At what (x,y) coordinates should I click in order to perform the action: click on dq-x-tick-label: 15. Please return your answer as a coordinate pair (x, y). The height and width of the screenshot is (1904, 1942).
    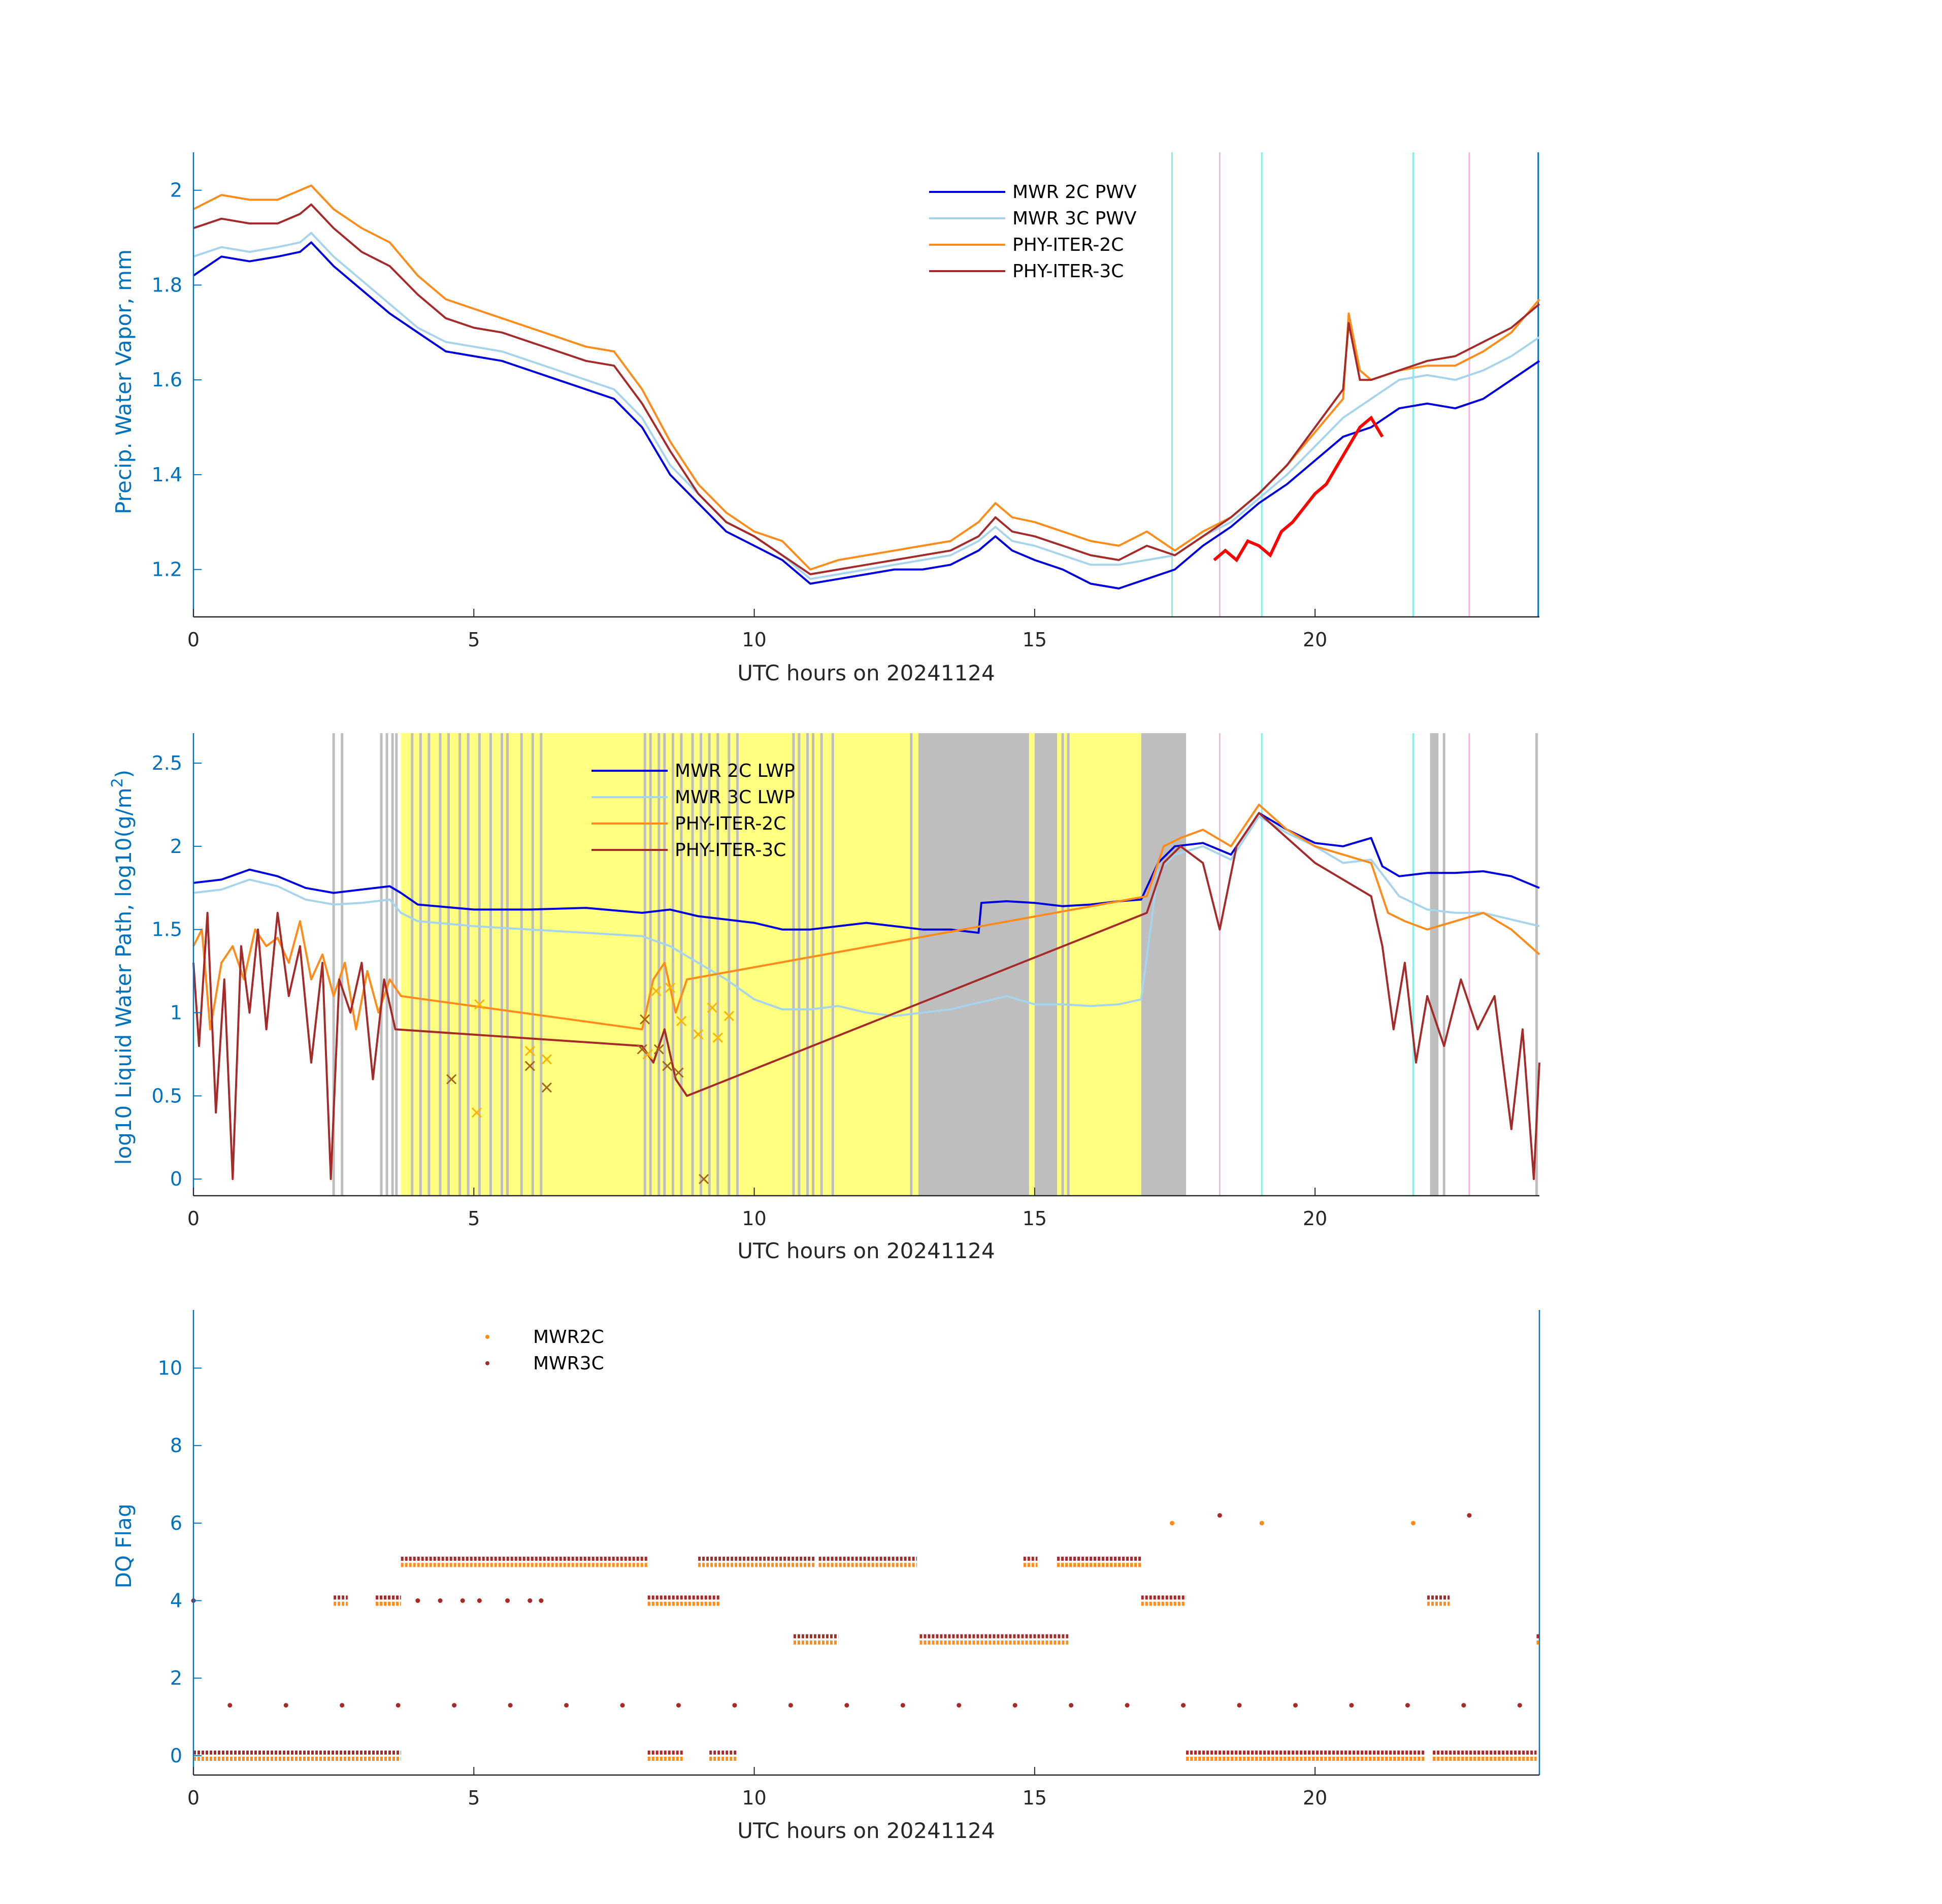
    Looking at the image, I should click on (1035, 1798).